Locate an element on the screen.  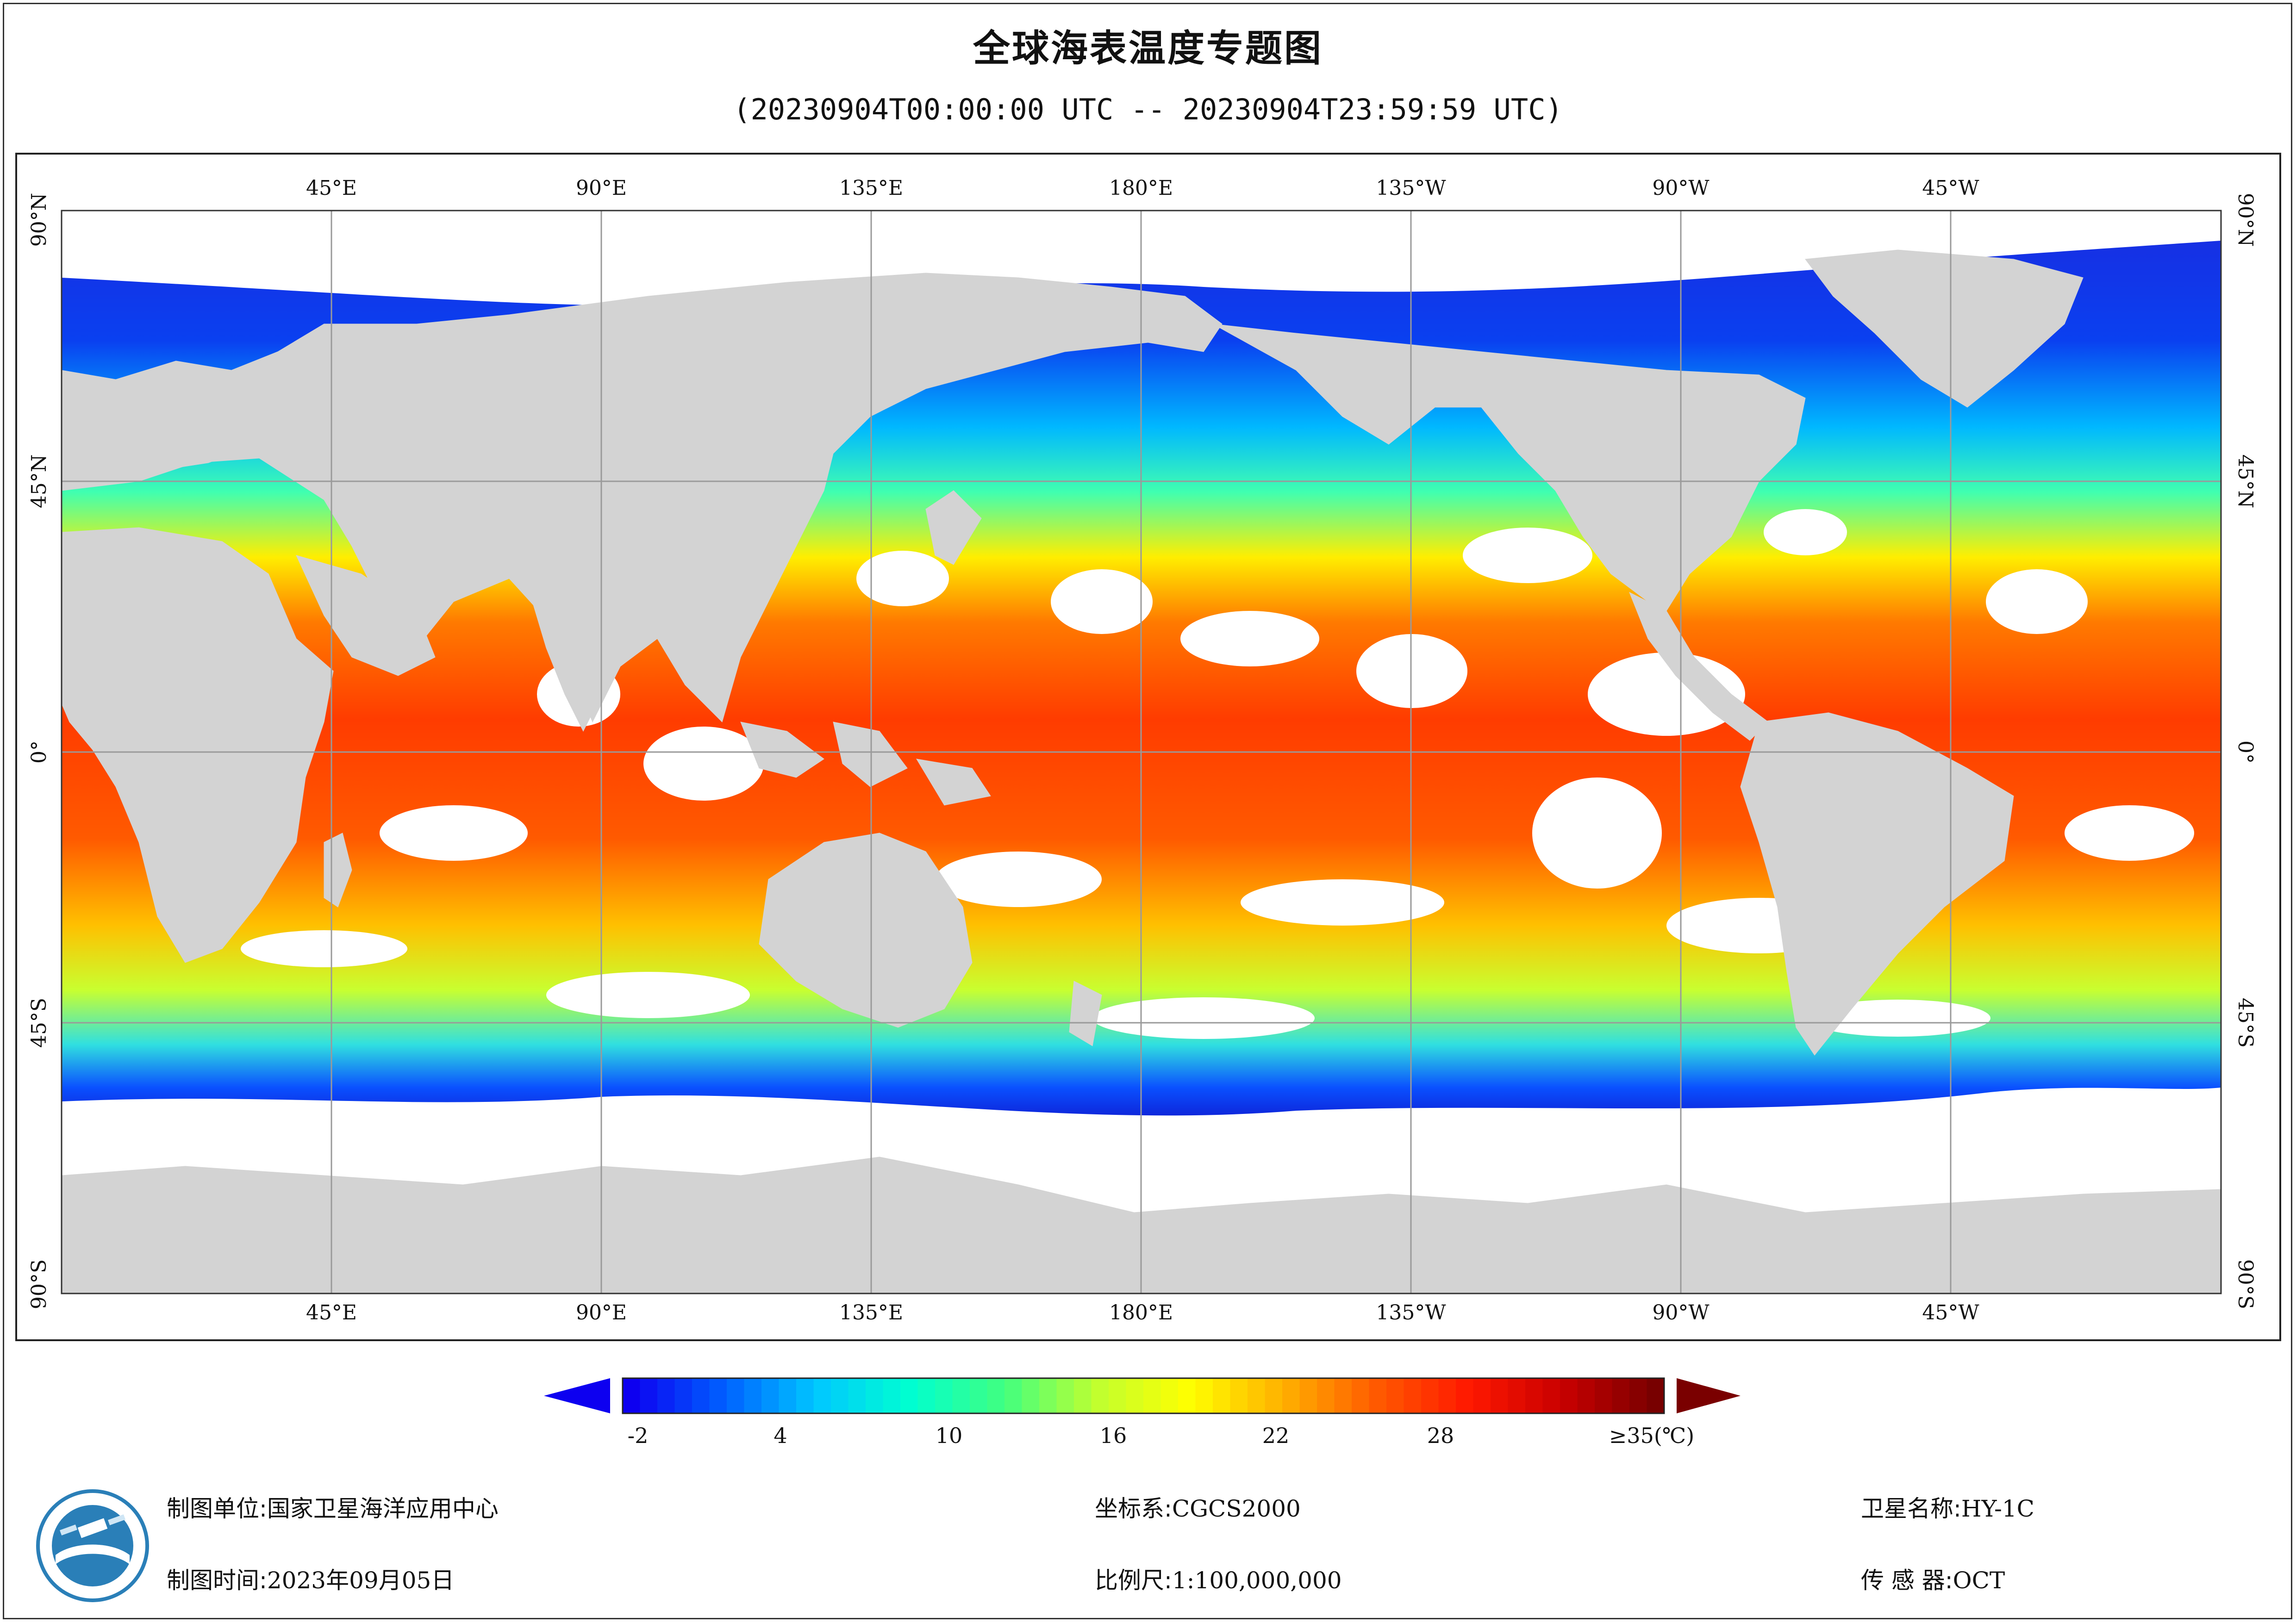
info-map-time-value: 2023年09月05日 is located at coordinates (361, 1580).